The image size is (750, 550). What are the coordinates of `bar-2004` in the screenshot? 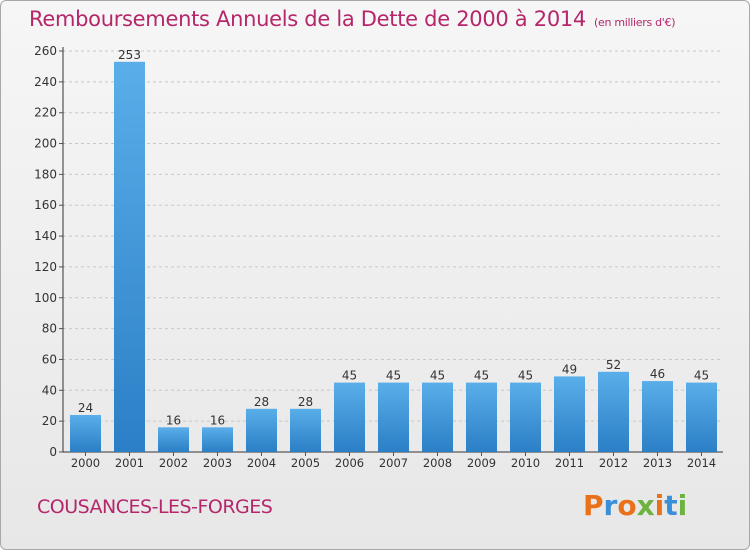 It's located at (261, 430).